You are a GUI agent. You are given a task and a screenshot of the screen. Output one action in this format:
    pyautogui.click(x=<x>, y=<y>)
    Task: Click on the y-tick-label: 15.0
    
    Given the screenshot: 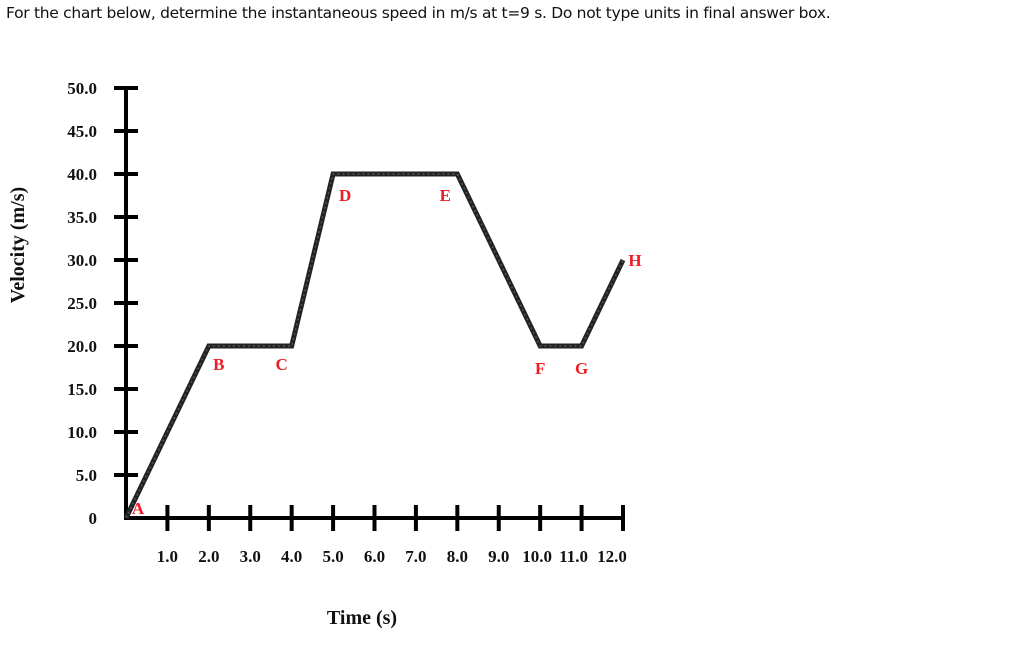 What is the action you would take?
    pyautogui.click(x=82, y=389)
    